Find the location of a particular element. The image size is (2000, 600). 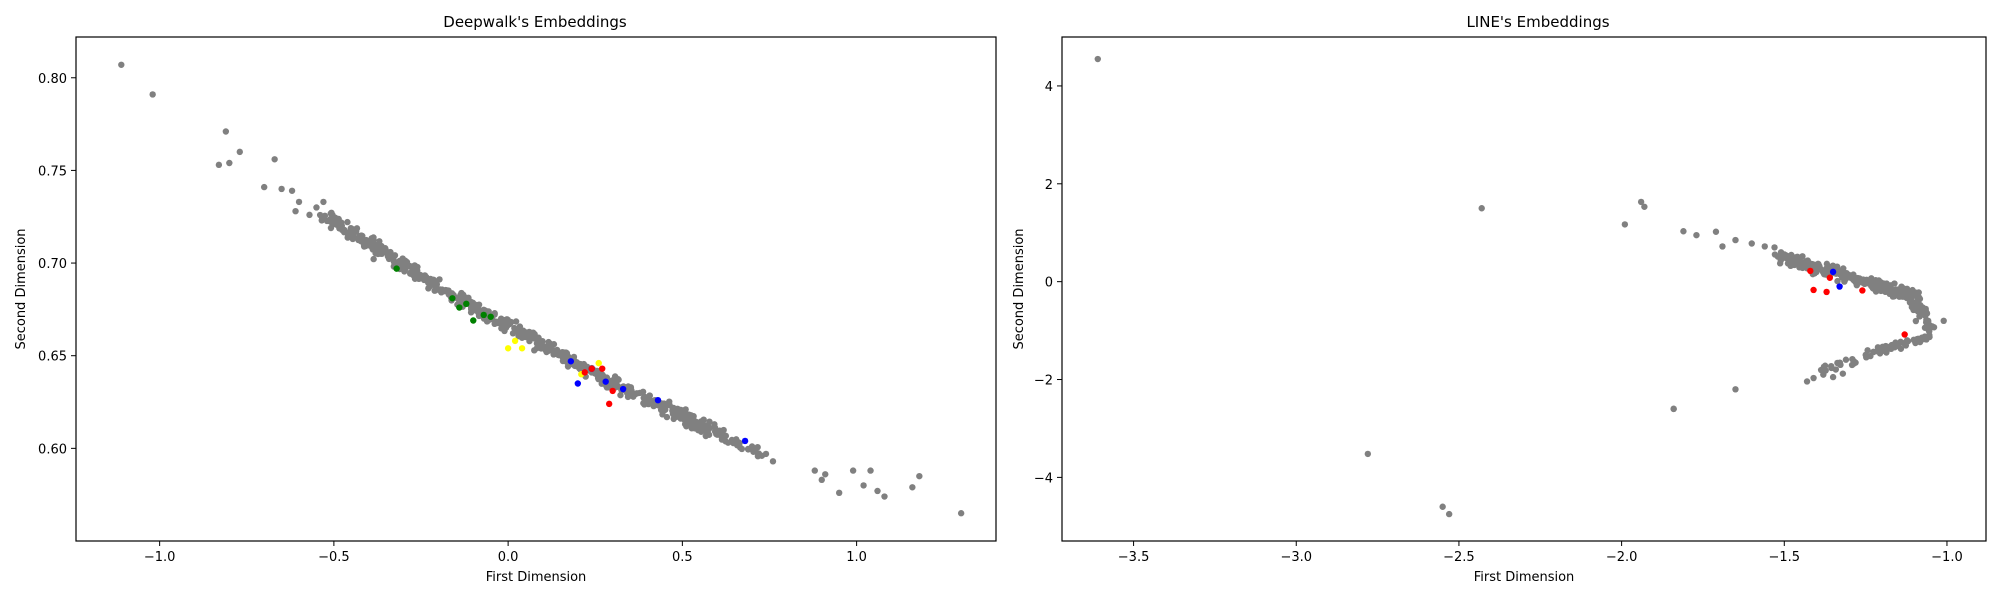

line-y-tick-label: 4 is located at coordinates (1049, 87).